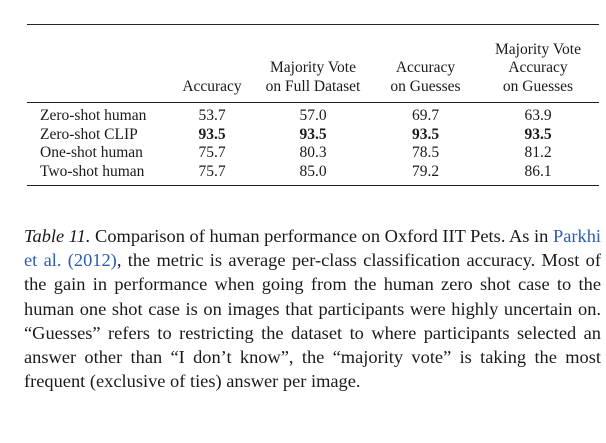 The height and width of the screenshot is (443, 606). What do you see at coordinates (313, 24) in the screenshot?
I see `table-top-rule` at bounding box center [313, 24].